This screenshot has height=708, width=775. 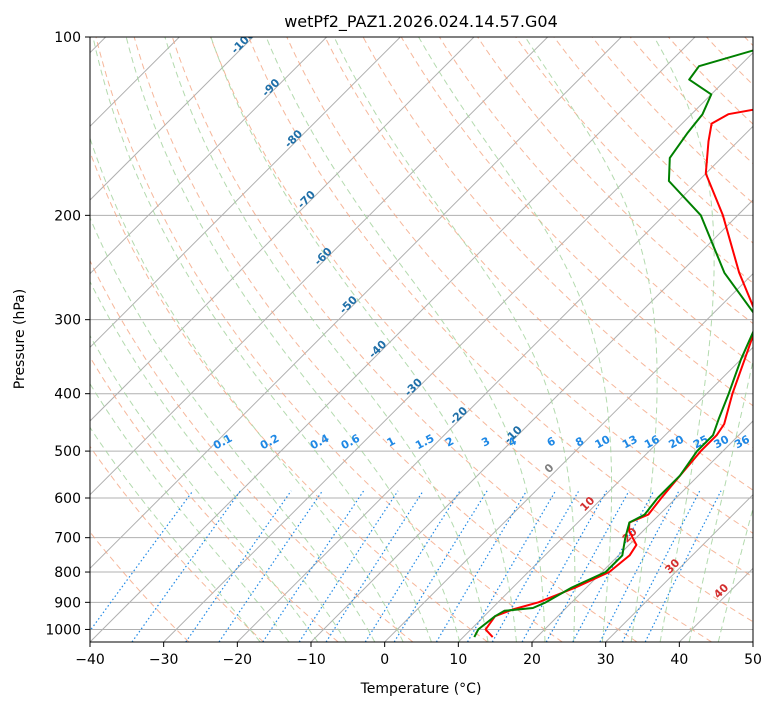 I want to click on y-tick-label: 300, so click(x=67, y=321).